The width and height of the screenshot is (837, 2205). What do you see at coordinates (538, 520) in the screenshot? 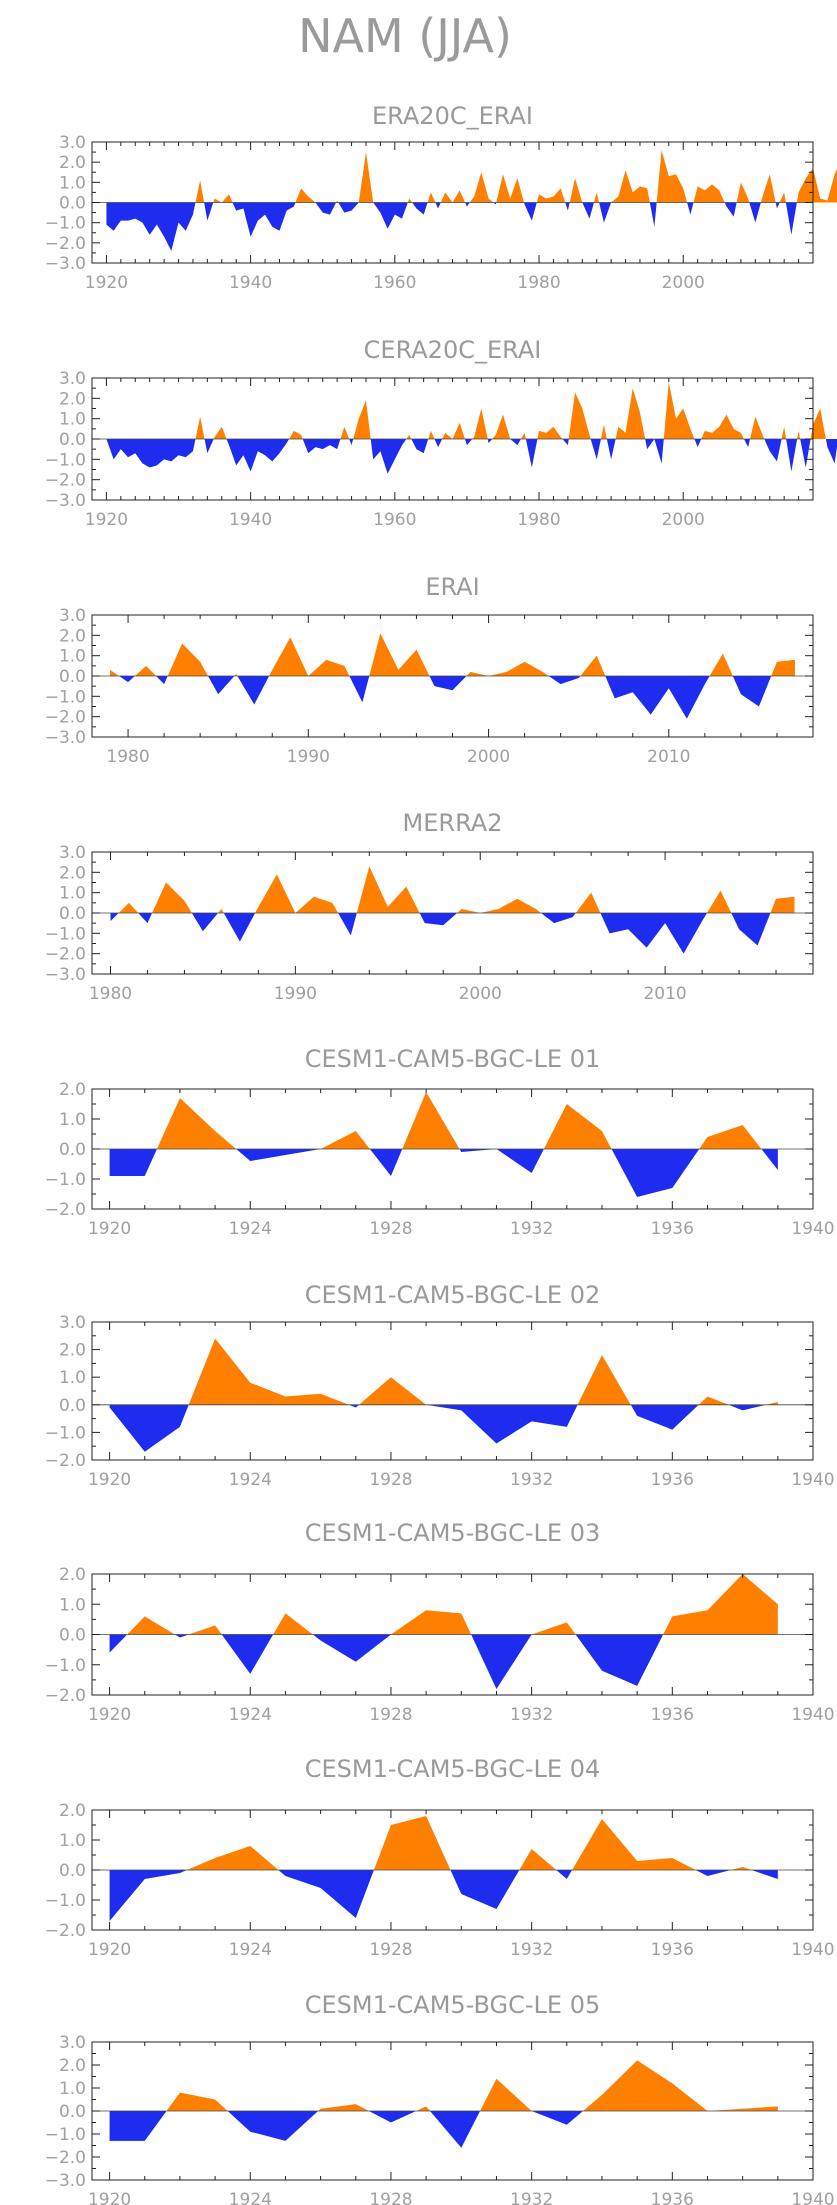
I see `x-tick-label: 1980` at bounding box center [538, 520].